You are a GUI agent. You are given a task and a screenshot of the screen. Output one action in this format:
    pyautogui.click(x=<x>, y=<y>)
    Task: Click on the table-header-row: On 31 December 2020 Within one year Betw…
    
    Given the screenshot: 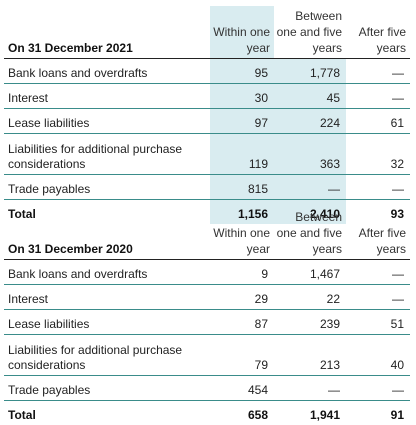 What is the action you would take?
    pyautogui.click(x=207, y=233)
    